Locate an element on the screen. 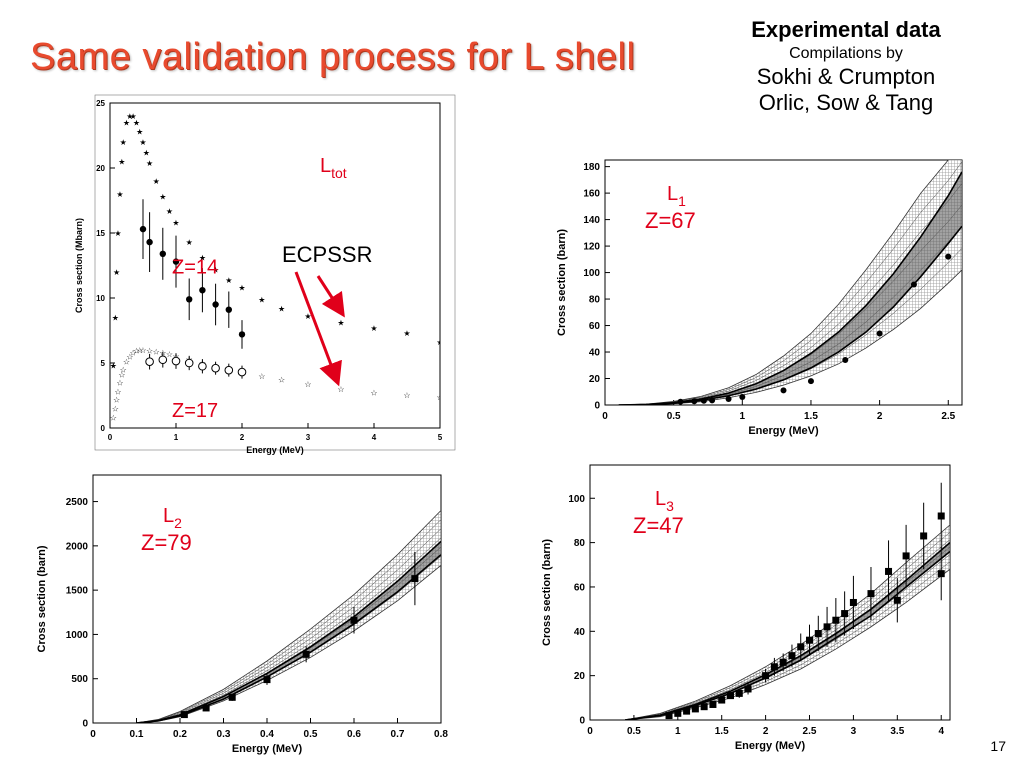  plot-area is located at coordinates (787, 601).